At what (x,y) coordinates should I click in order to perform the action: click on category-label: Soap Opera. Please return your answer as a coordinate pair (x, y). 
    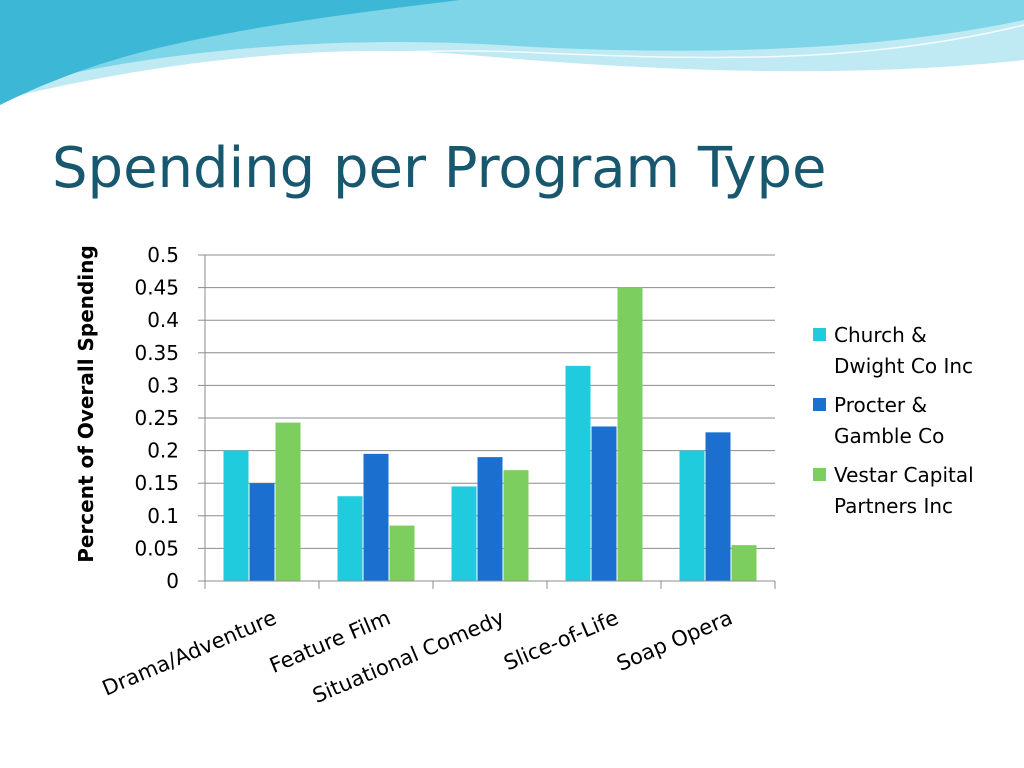
    Looking at the image, I should click on (674, 641).